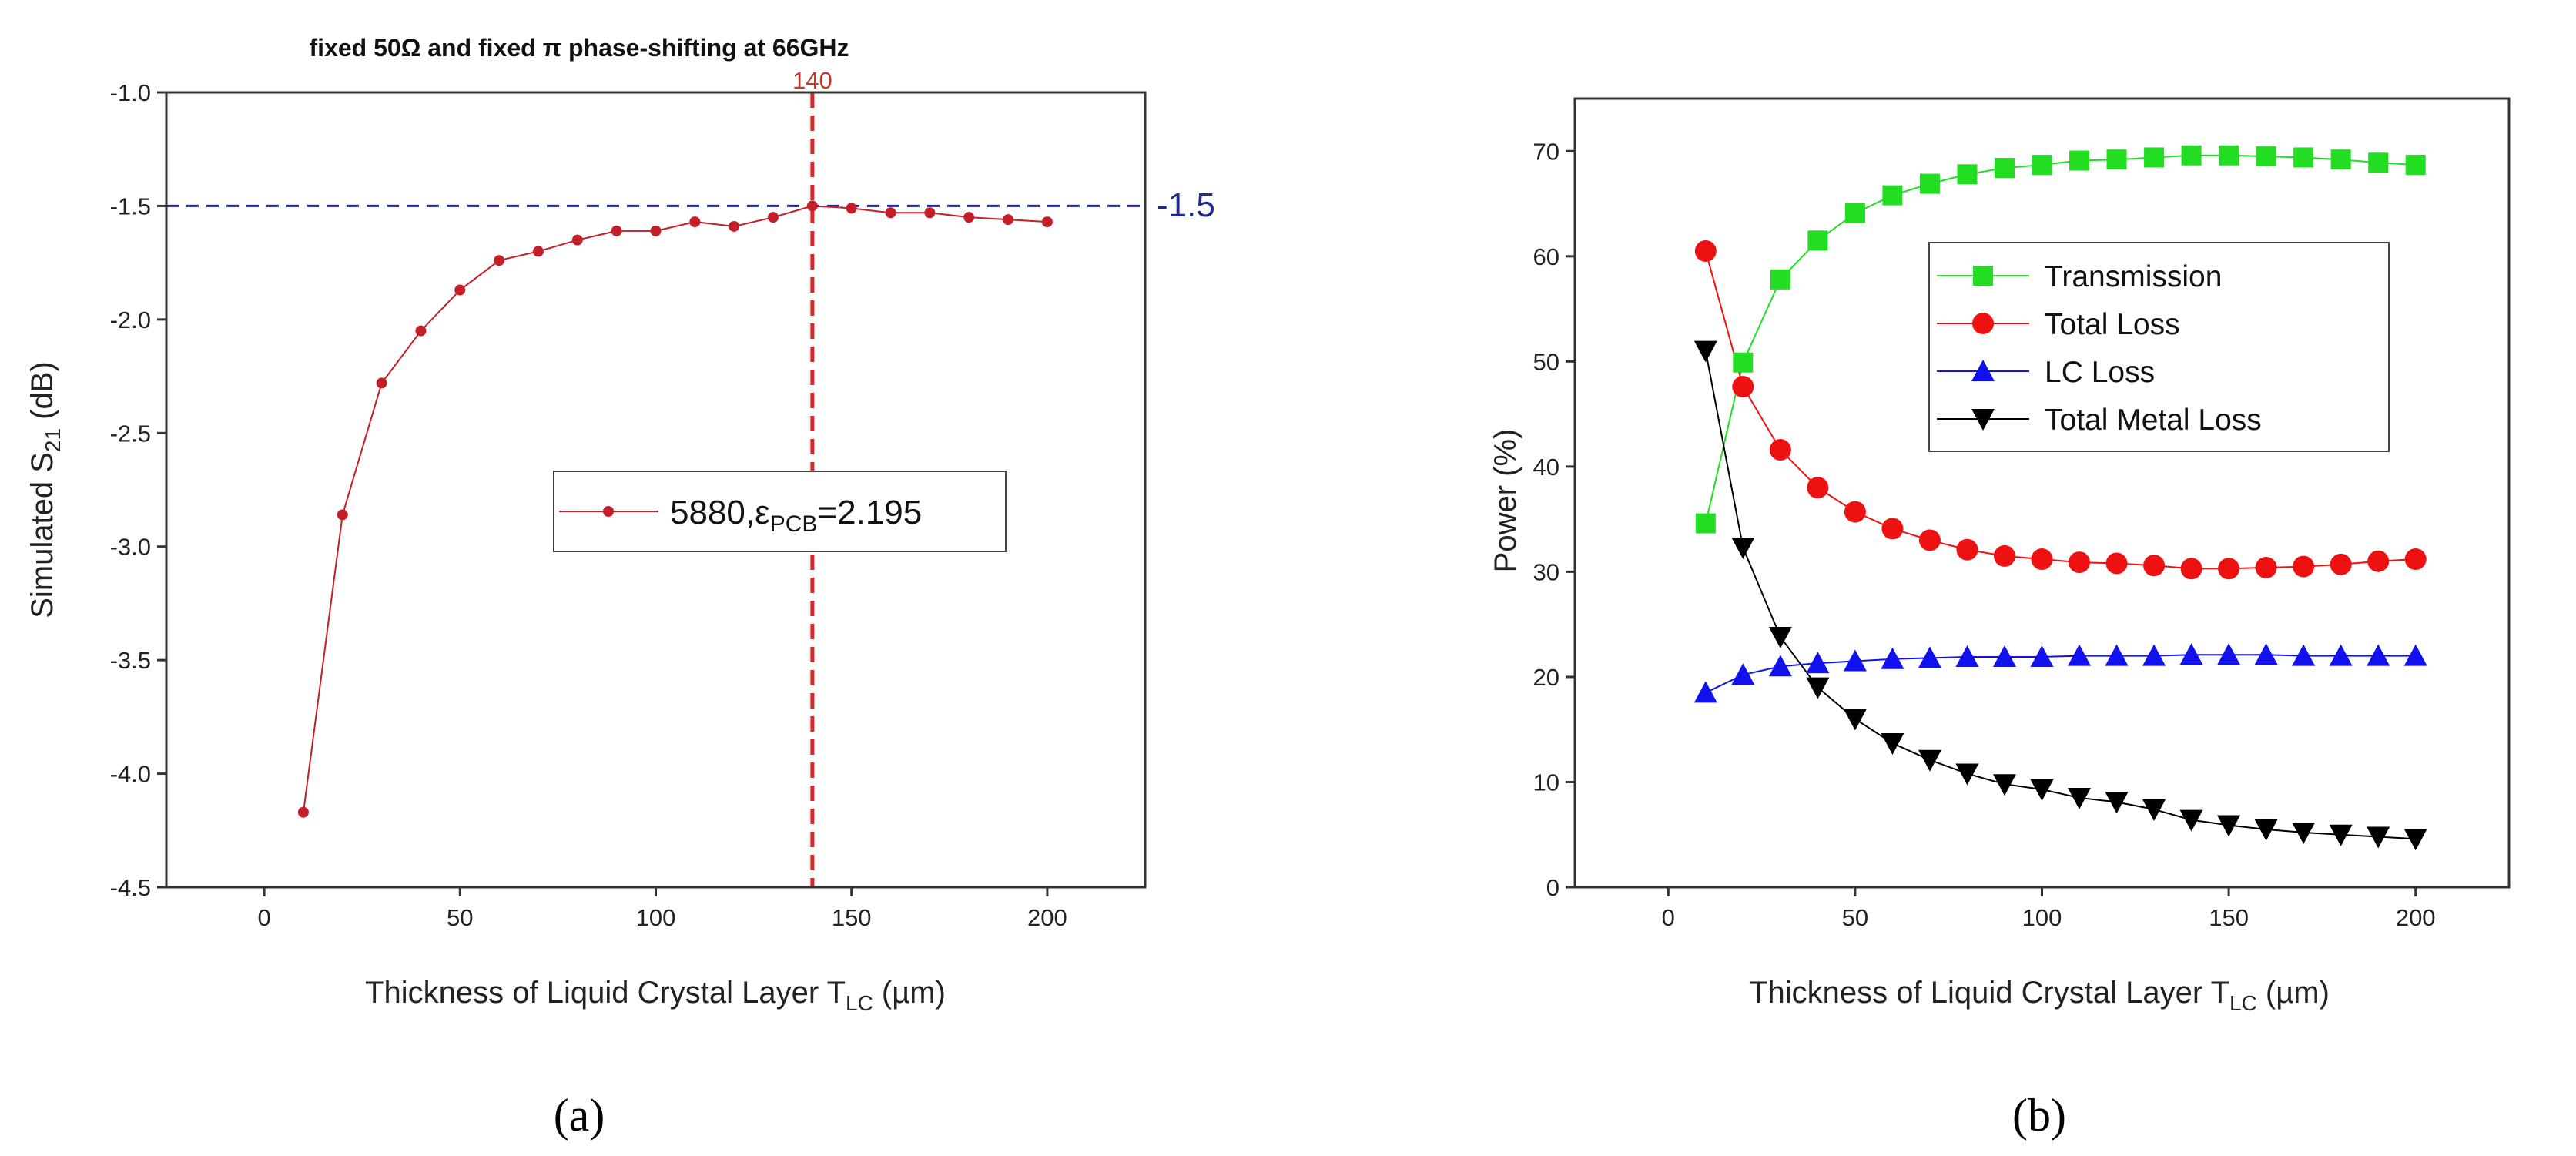 The height and width of the screenshot is (1156, 2576). Describe the element at coordinates (796, 515) in the screenshot. I see `legend-a-label: 5880,εPCB=2.195` at that location.